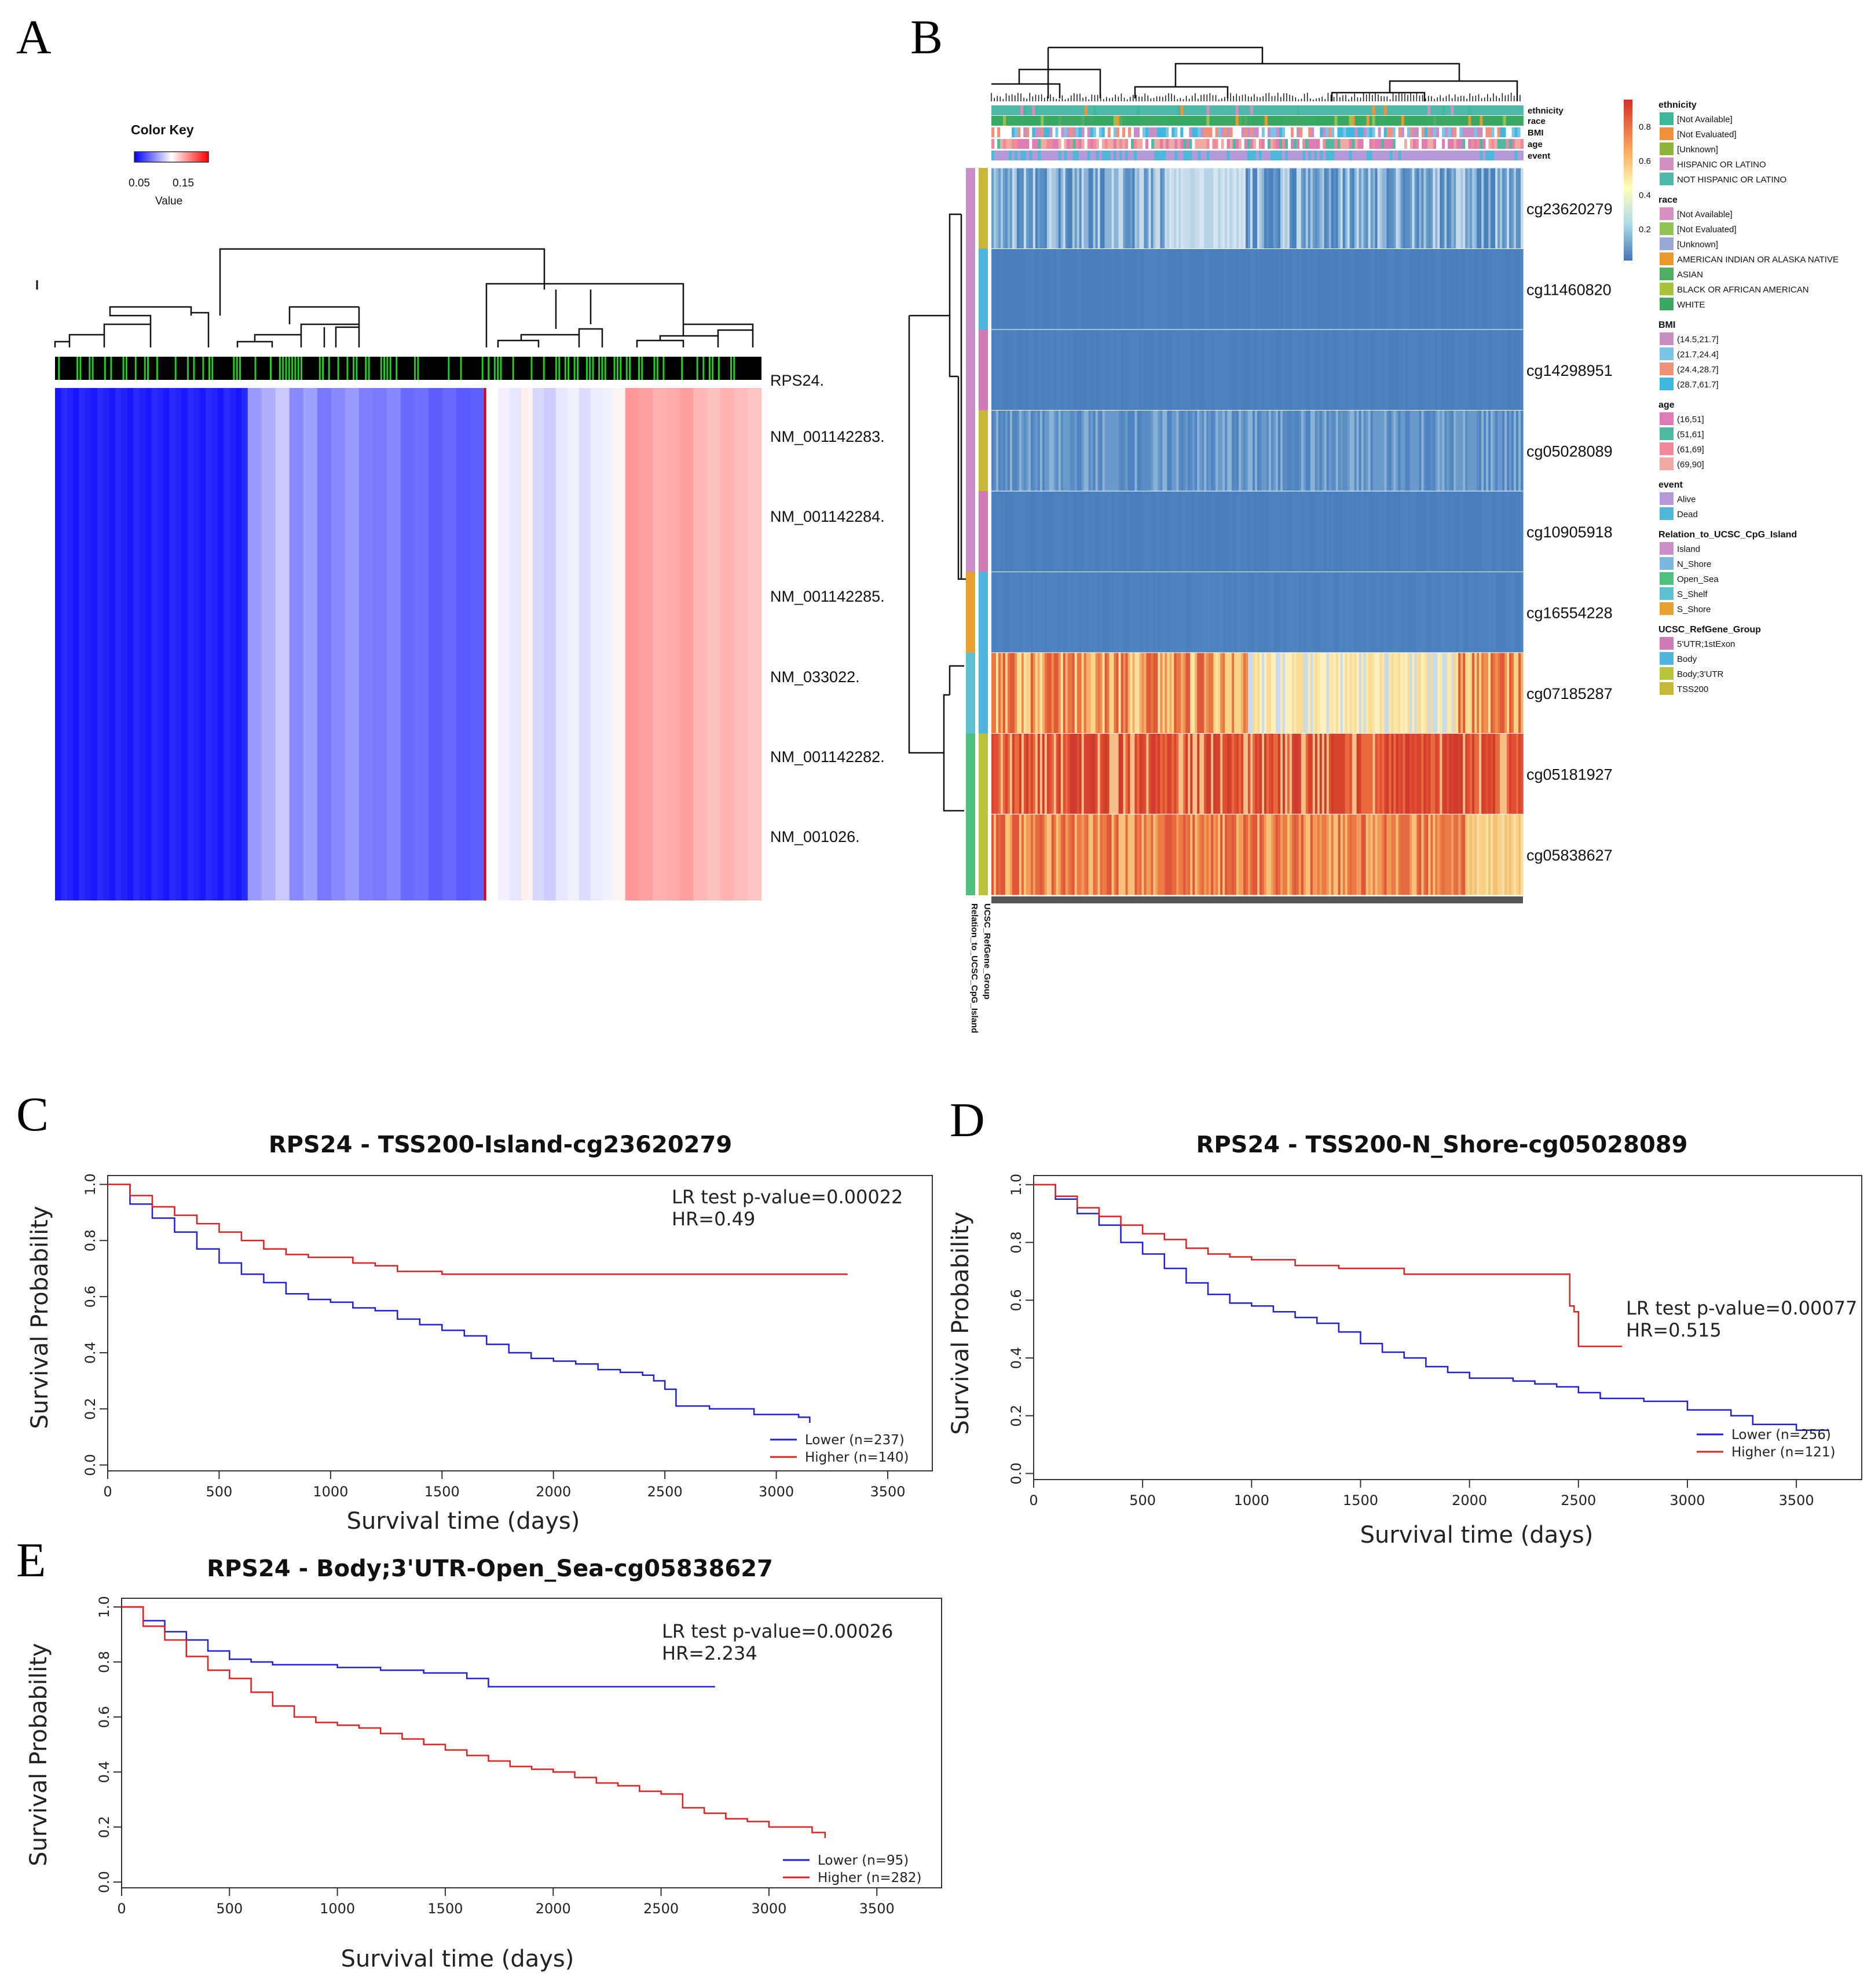  What do you see at coordinates (1687, 1500) in the screenshot?
I see `x-tick-label: 3000` at bounding box center [1687, 1500].